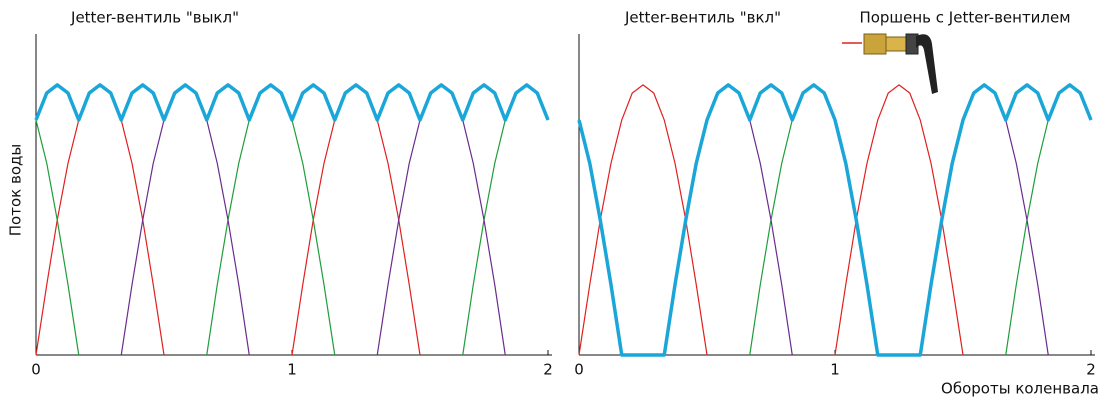 This screenshot has height=401, width=1105. What do you see at coordinates (16, 190) in the screenshot?
I see `y-axis-label: Поток воды` at bounding box center [16, 190].